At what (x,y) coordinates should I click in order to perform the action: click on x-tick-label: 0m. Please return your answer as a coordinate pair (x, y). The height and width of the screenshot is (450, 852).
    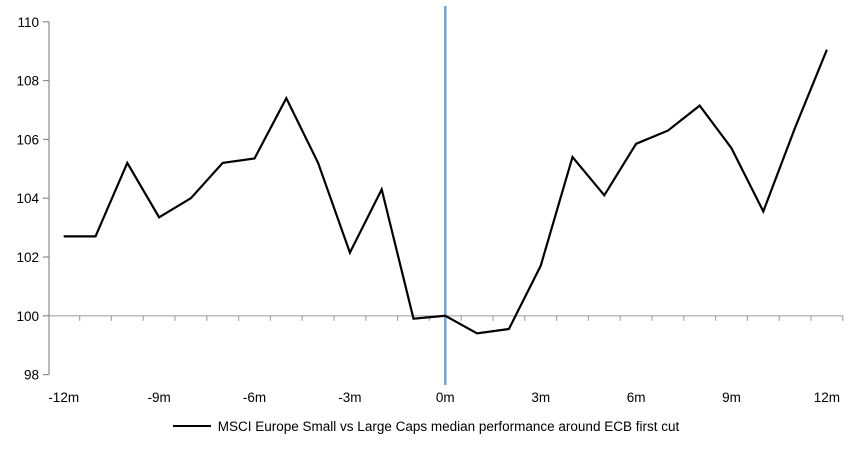
    Looking at the image, I should click on (445, 397).